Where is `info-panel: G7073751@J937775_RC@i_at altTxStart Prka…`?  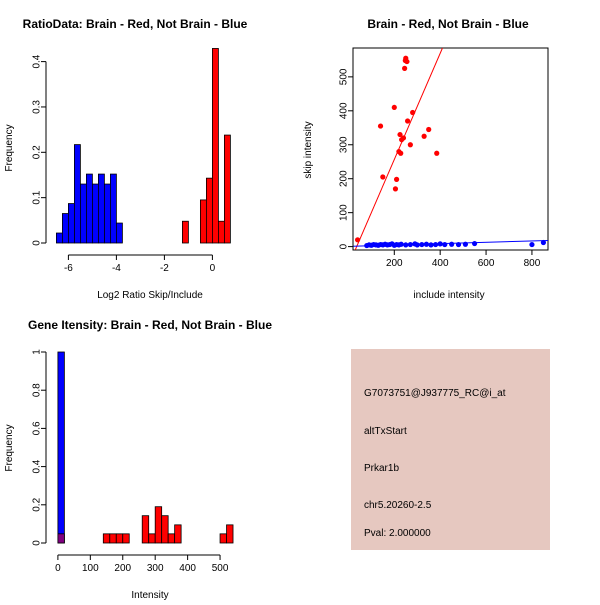
info-panel: G7073751@J937775_RC@i_at altTxStart Prka… is located at coordinates (450, 449).